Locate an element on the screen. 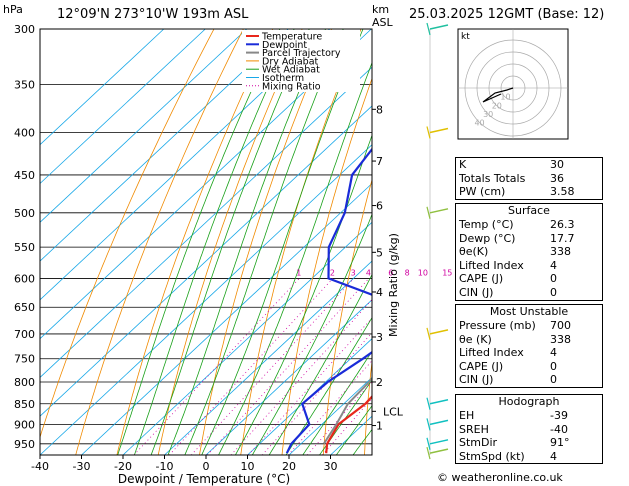  surface-row: CIN (J) 0 is located at coordinates (529, 293).